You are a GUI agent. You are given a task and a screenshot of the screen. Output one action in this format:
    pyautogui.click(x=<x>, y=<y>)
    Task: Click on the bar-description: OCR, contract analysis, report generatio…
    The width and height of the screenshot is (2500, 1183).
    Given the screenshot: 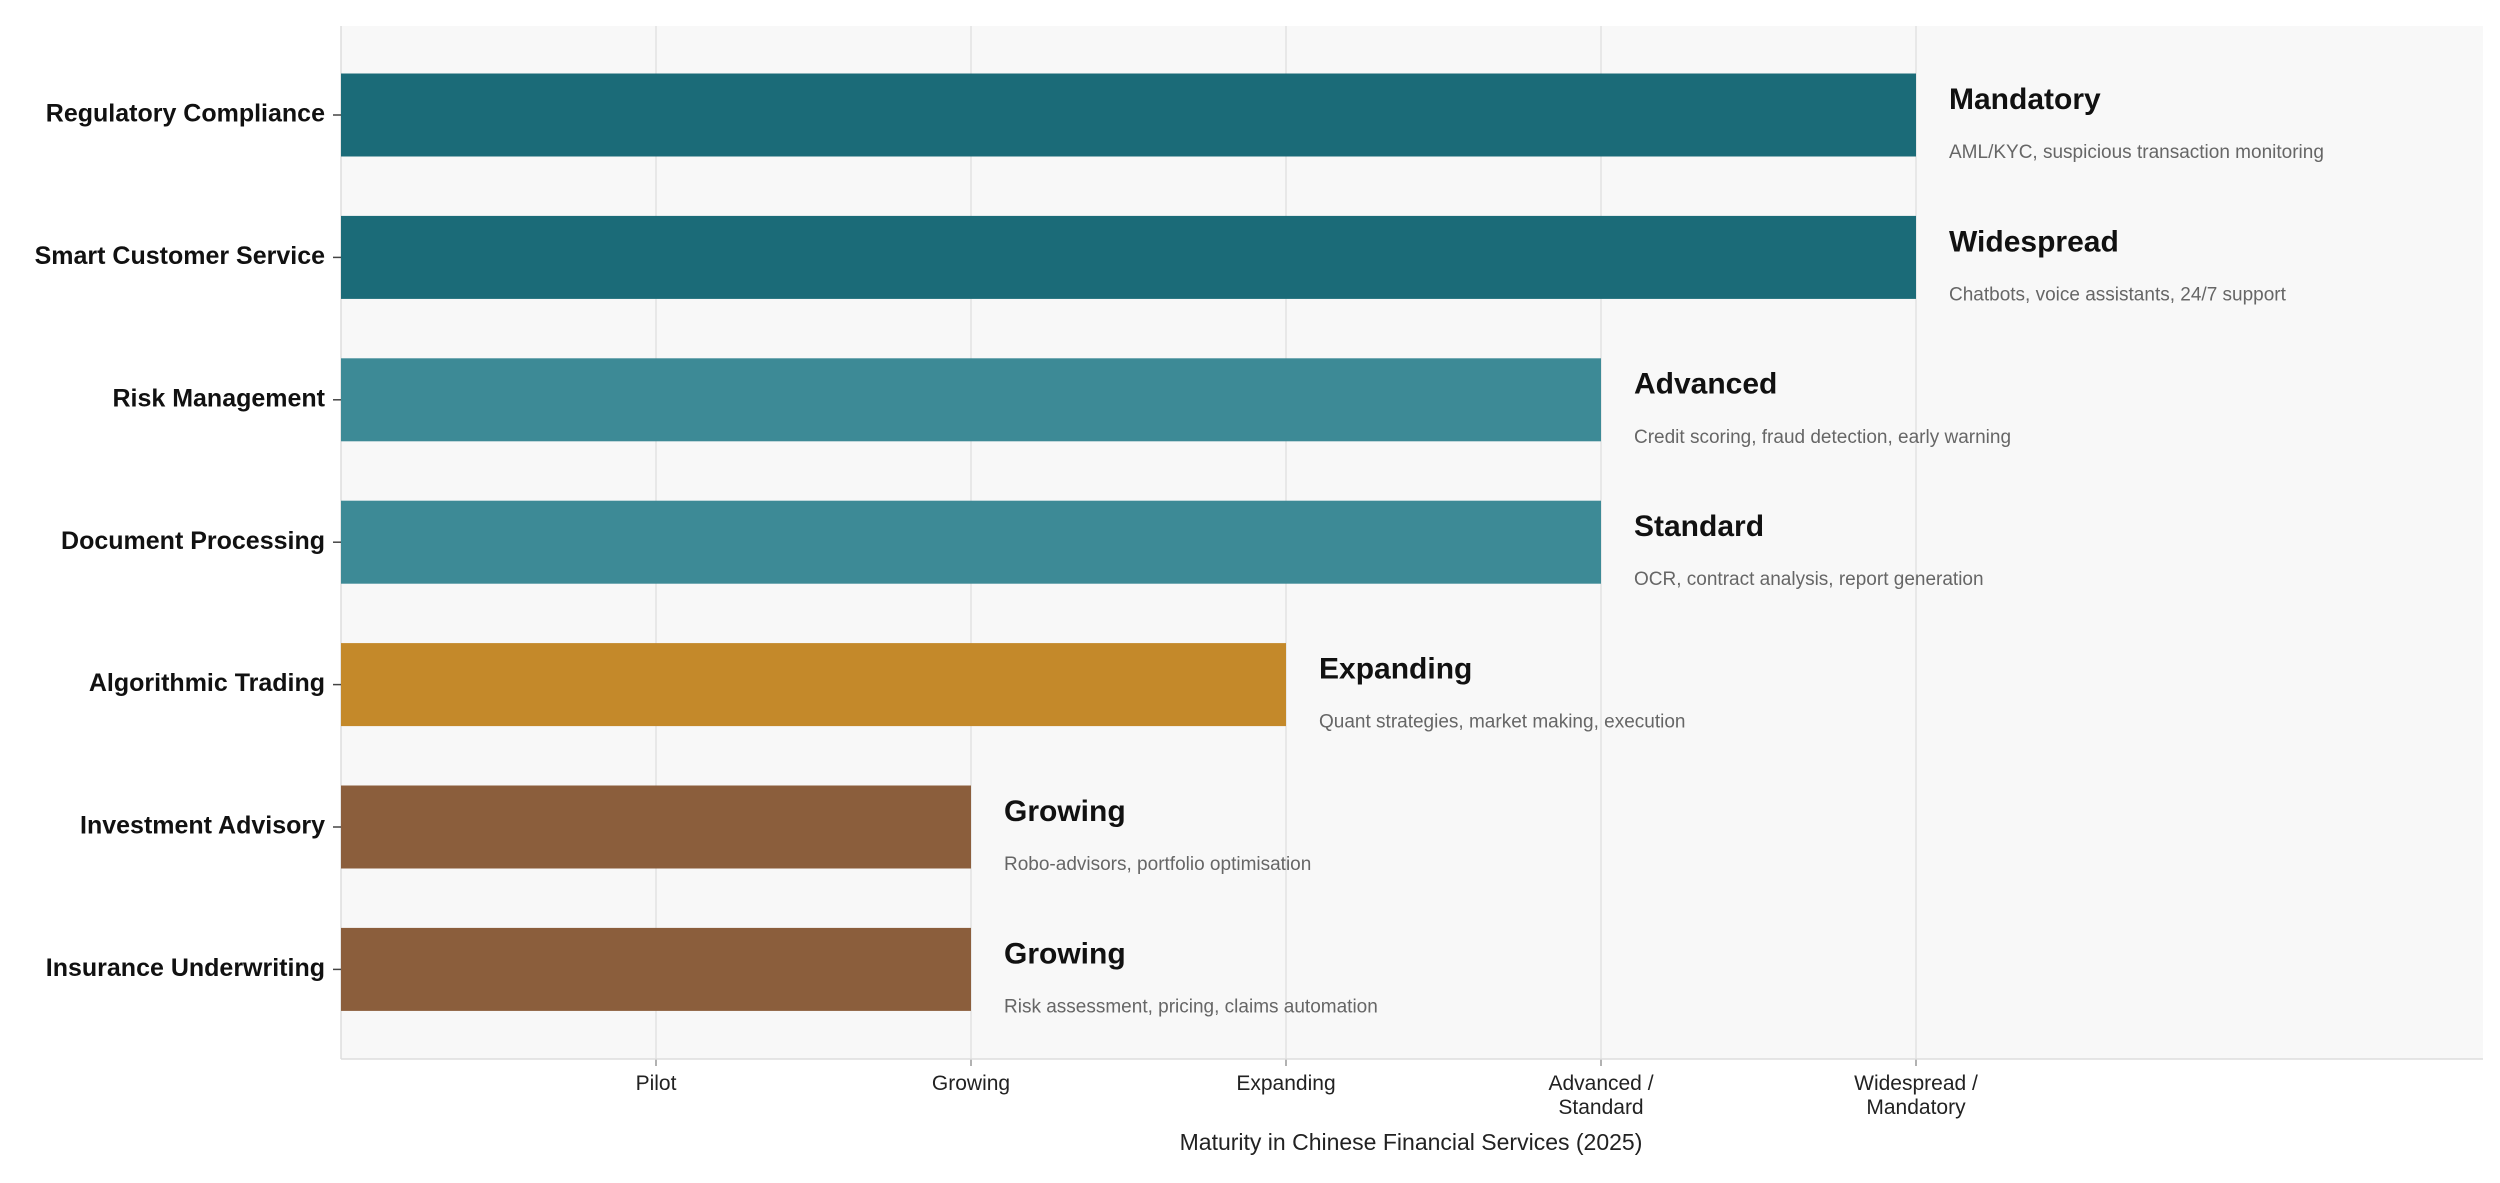 What is the action you would take?
    pyautogui.click(x=1809, y=579)
    